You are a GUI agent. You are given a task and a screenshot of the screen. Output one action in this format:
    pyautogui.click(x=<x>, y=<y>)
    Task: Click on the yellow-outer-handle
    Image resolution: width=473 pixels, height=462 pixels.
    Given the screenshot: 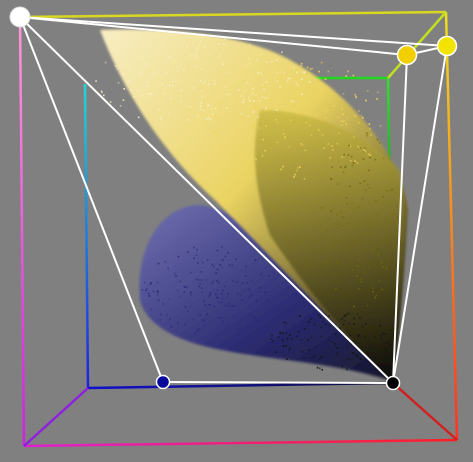 What is the action you would take?
    pyautogui.click(x=447, y=46)
    